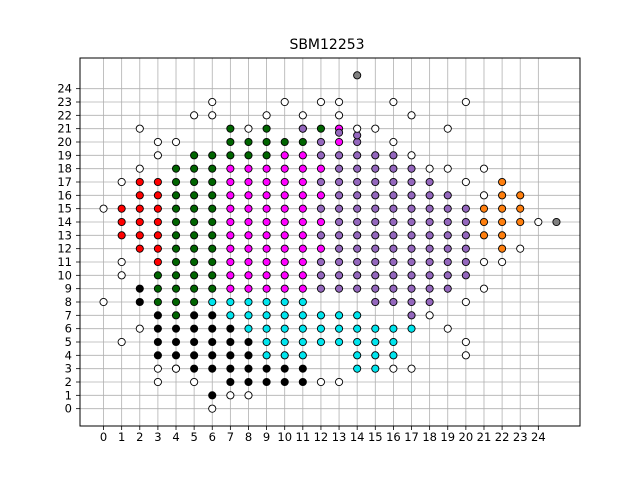 Image resolution: width=640 pixels, height=480 pixels. I want to click on y-tick-label: 19, so click(64, 155).